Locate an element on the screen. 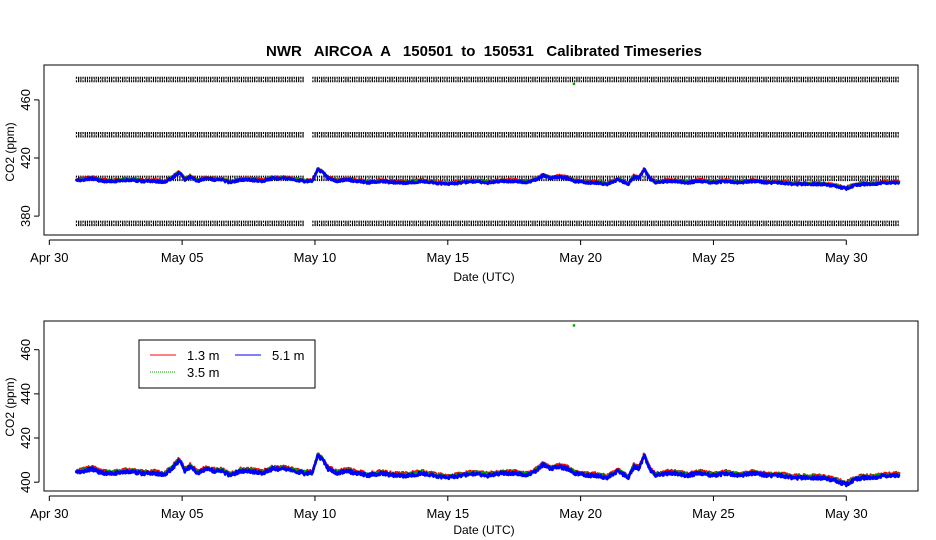  bottom-series-5-1-m is located at coordinates (487, 470).